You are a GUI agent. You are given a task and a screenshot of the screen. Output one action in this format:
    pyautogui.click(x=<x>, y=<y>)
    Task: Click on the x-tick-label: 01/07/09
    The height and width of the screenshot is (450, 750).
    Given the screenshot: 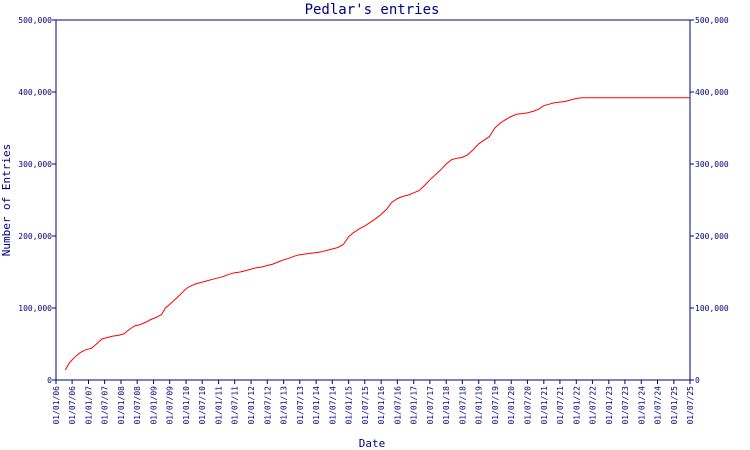 What is the action you would take?
    pyautogui.click(x=170, y=405)
    